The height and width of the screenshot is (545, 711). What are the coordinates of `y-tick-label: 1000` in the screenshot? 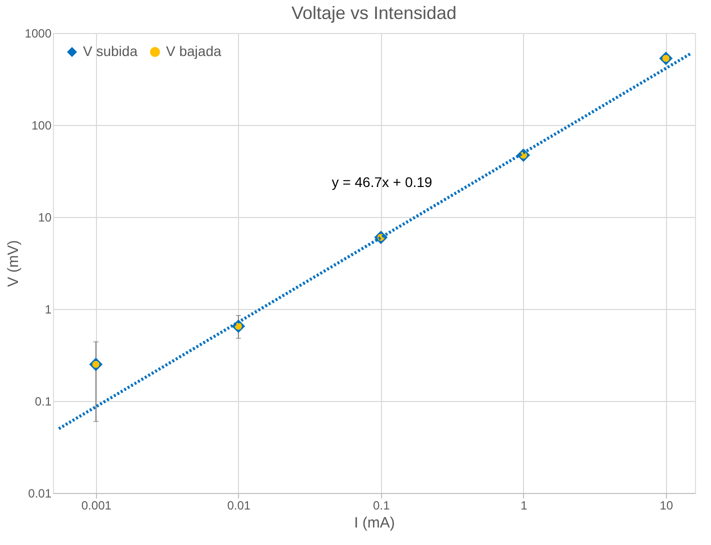 It's located at (38, 33).